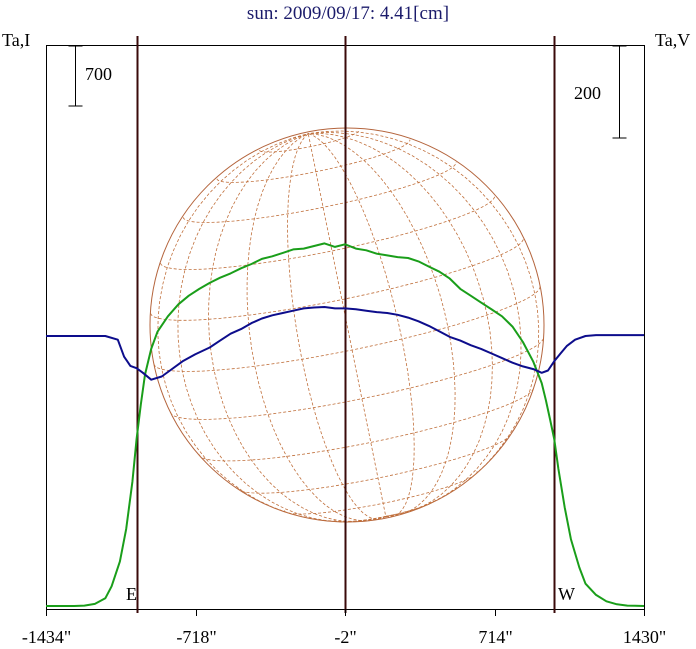  Describe the element at coordinates (131, 594) in the screenshot. I see `edge-label-east: E` at that location.